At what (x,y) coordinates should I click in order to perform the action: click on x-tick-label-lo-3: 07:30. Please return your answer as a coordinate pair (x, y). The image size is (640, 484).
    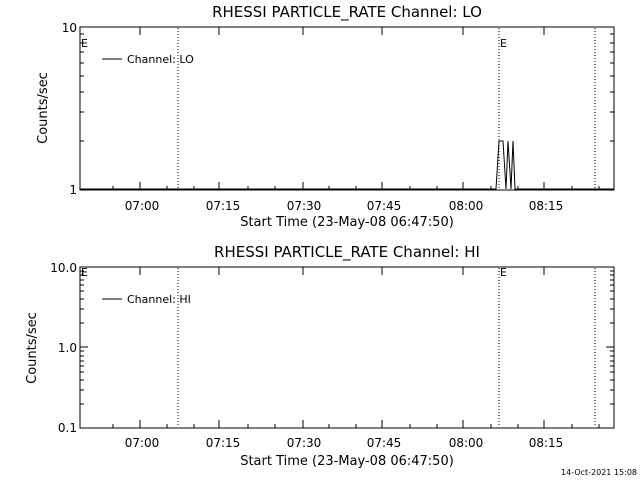
    Looking at the image, I should click on (304, 206).